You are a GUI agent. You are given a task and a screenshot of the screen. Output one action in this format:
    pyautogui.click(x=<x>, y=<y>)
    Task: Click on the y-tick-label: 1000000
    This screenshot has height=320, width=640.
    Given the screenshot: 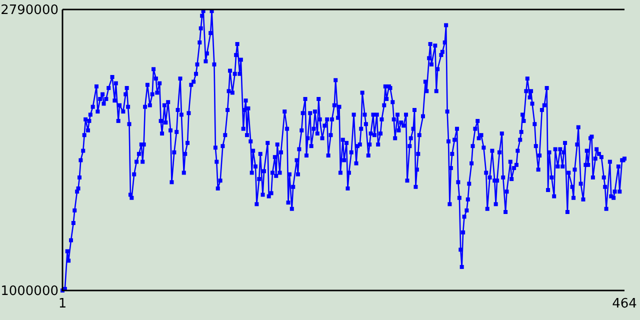 What is the action you would take?
    pyautogui.click(x=29, y=292)
    